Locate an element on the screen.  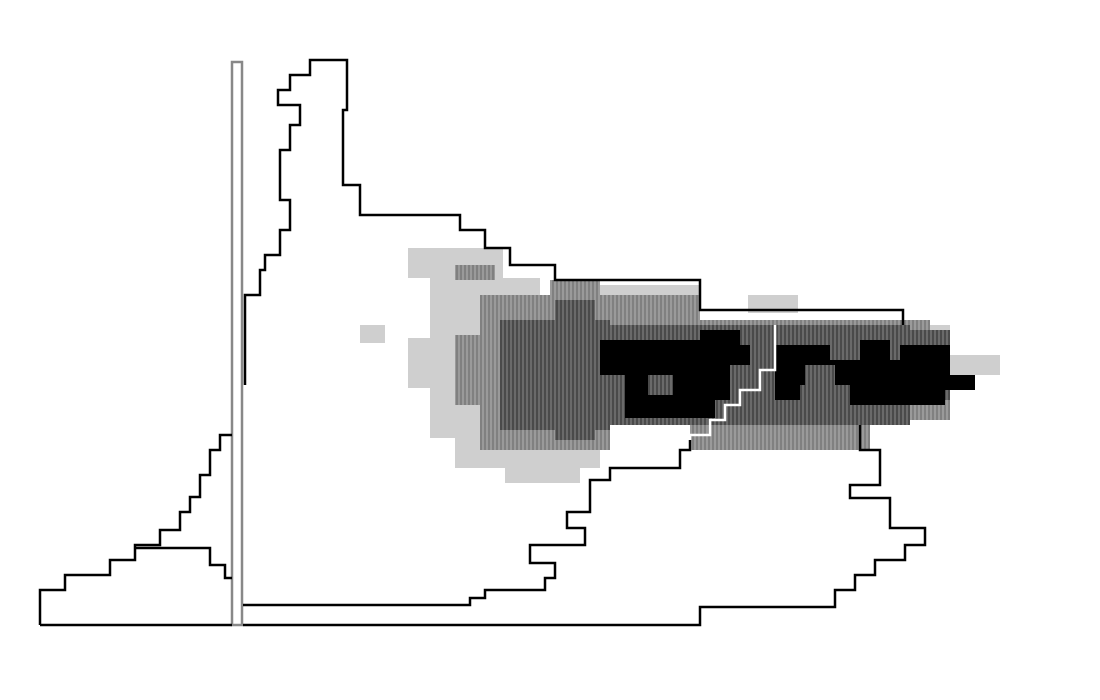
left-histogram is located at coordinates (135, 530).